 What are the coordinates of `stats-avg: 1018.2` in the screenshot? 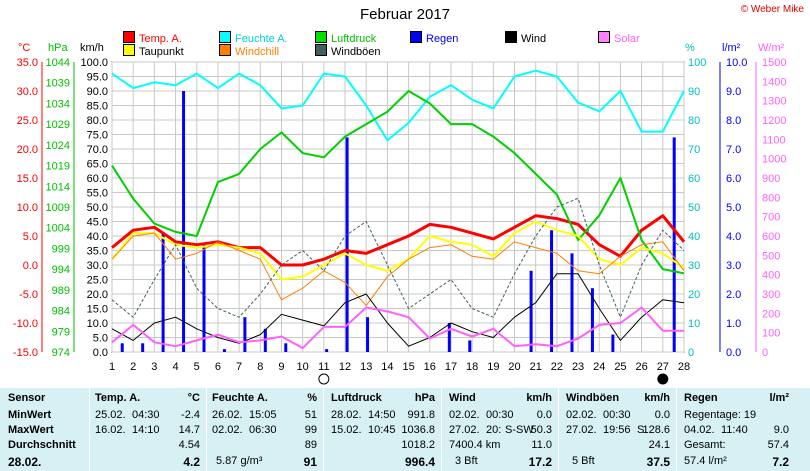 It's located at (418, 445).